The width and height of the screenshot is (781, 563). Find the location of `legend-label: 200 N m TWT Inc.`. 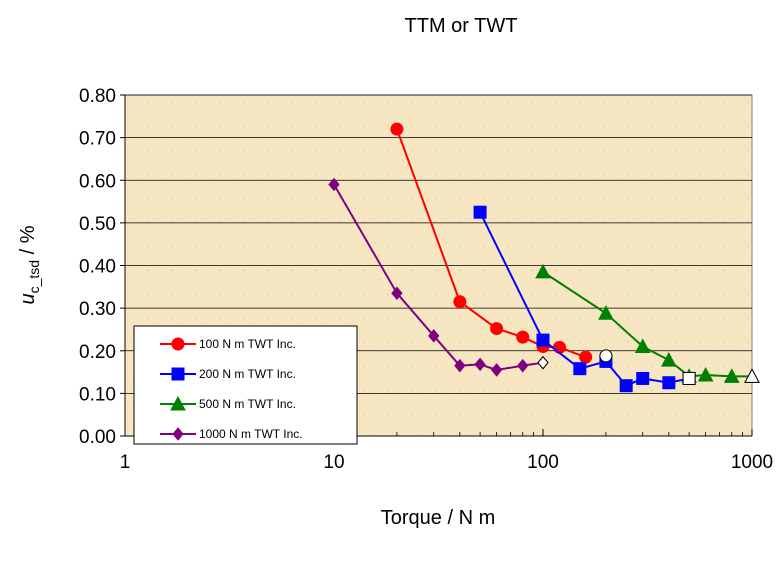

legend-label: 200 N m TWT Inc. is located at coordinates (247, 374).